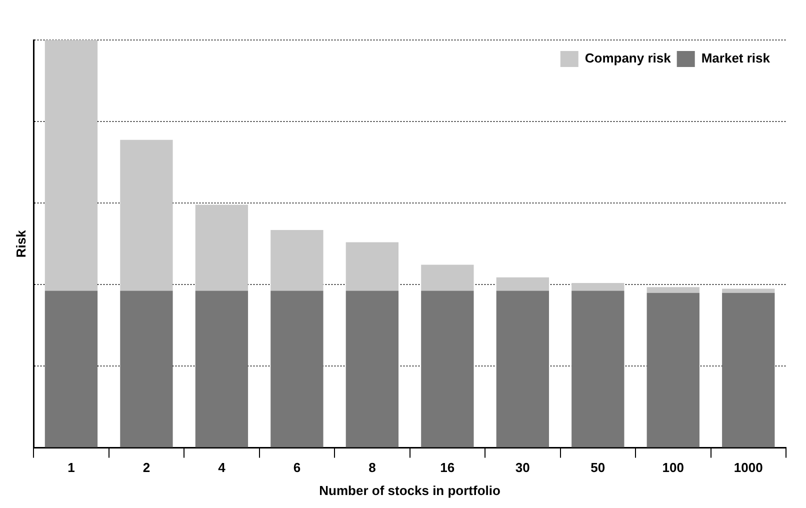 The image size is (806, 508). I want to click on x-tick-label: 2, so click(146, 468).